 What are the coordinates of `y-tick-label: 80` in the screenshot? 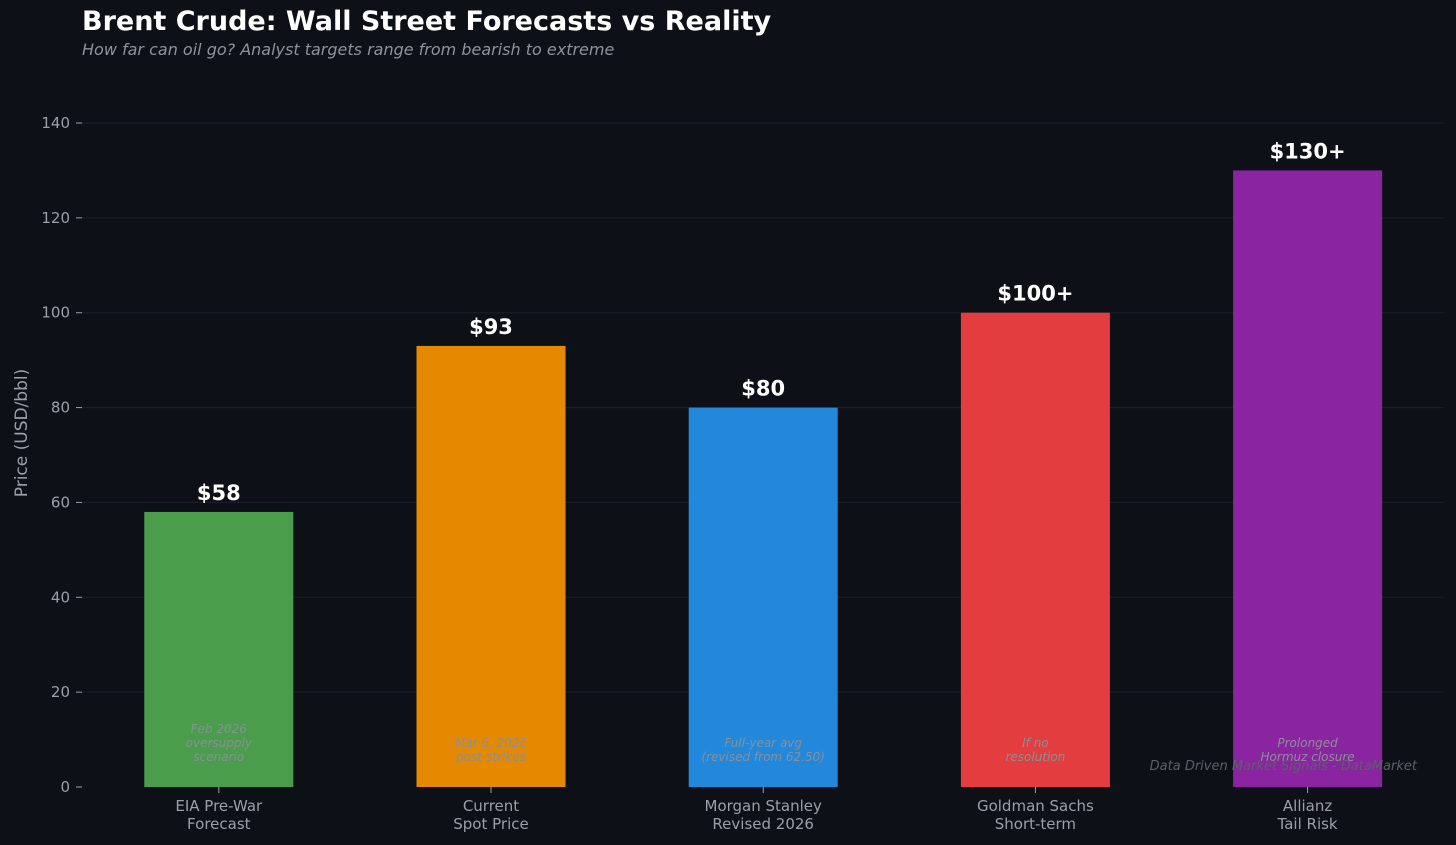 It's located at (60, 408).